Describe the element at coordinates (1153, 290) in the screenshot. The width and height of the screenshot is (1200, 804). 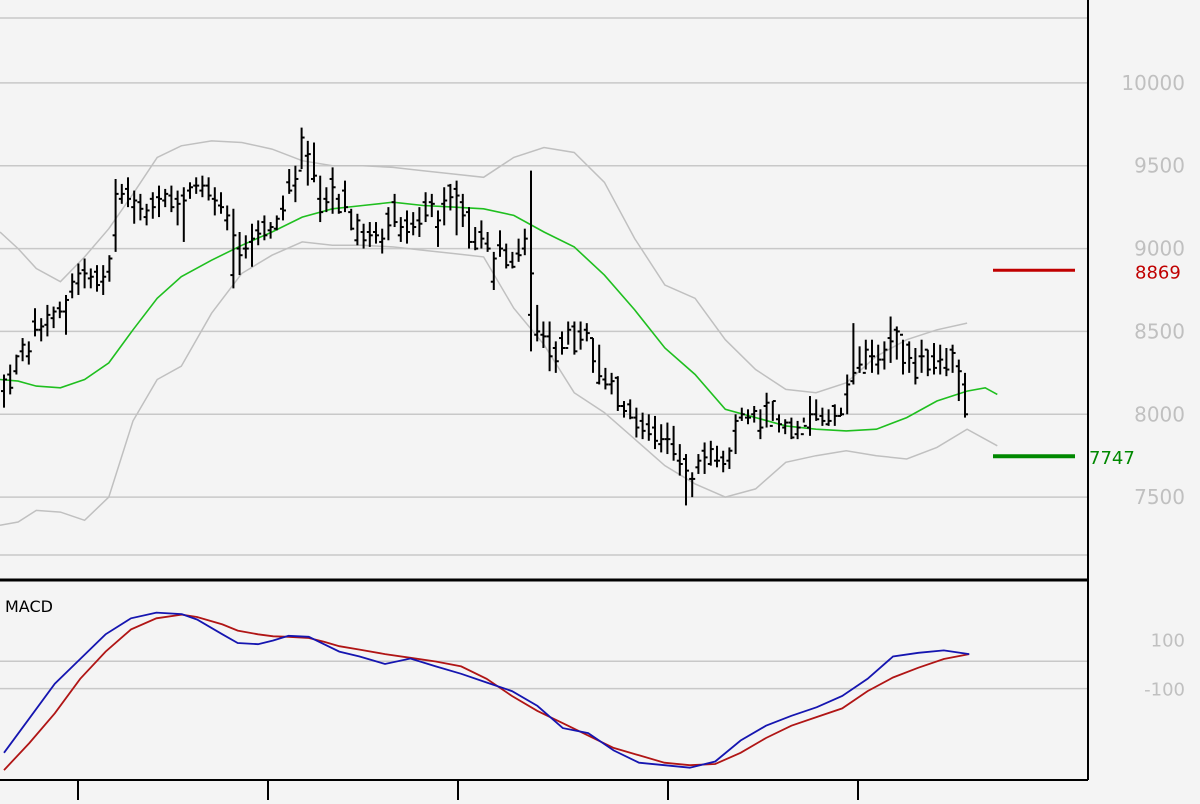
I see `price-axis-labels: 7500 8000 8500 9000 9500 10000` at that location.